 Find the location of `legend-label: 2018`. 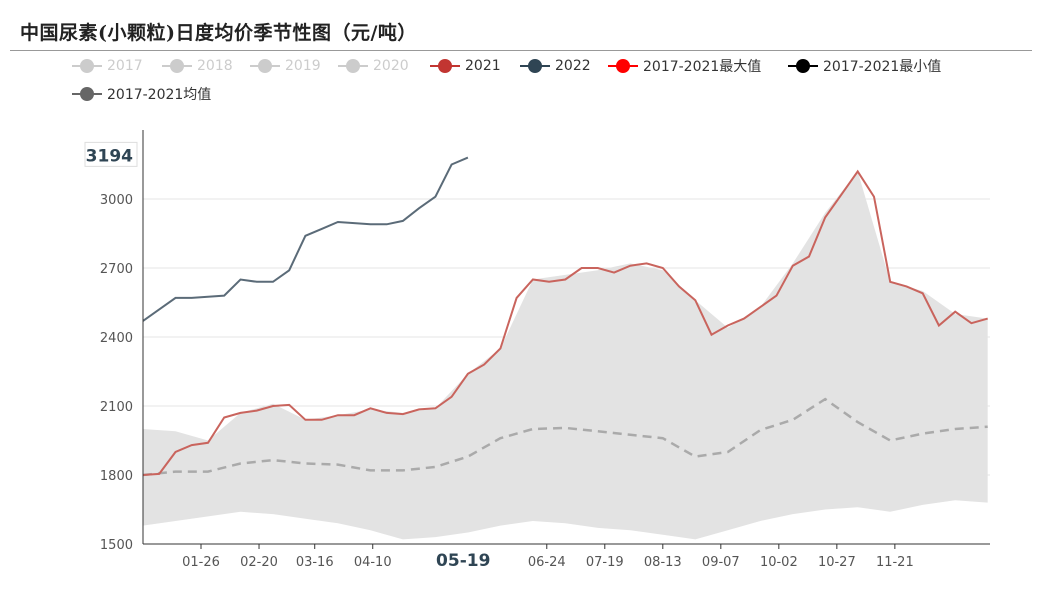

legend-label: 2018 is located at coordinates (215, 66).